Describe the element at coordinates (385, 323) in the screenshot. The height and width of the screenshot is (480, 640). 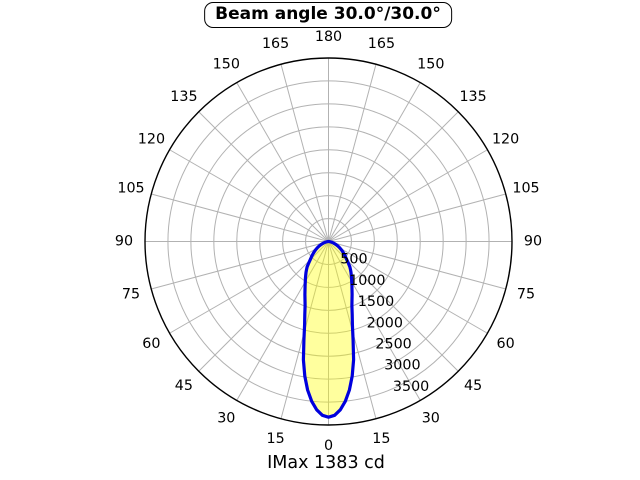
I see `radial-tick-label: 2000` at that location.